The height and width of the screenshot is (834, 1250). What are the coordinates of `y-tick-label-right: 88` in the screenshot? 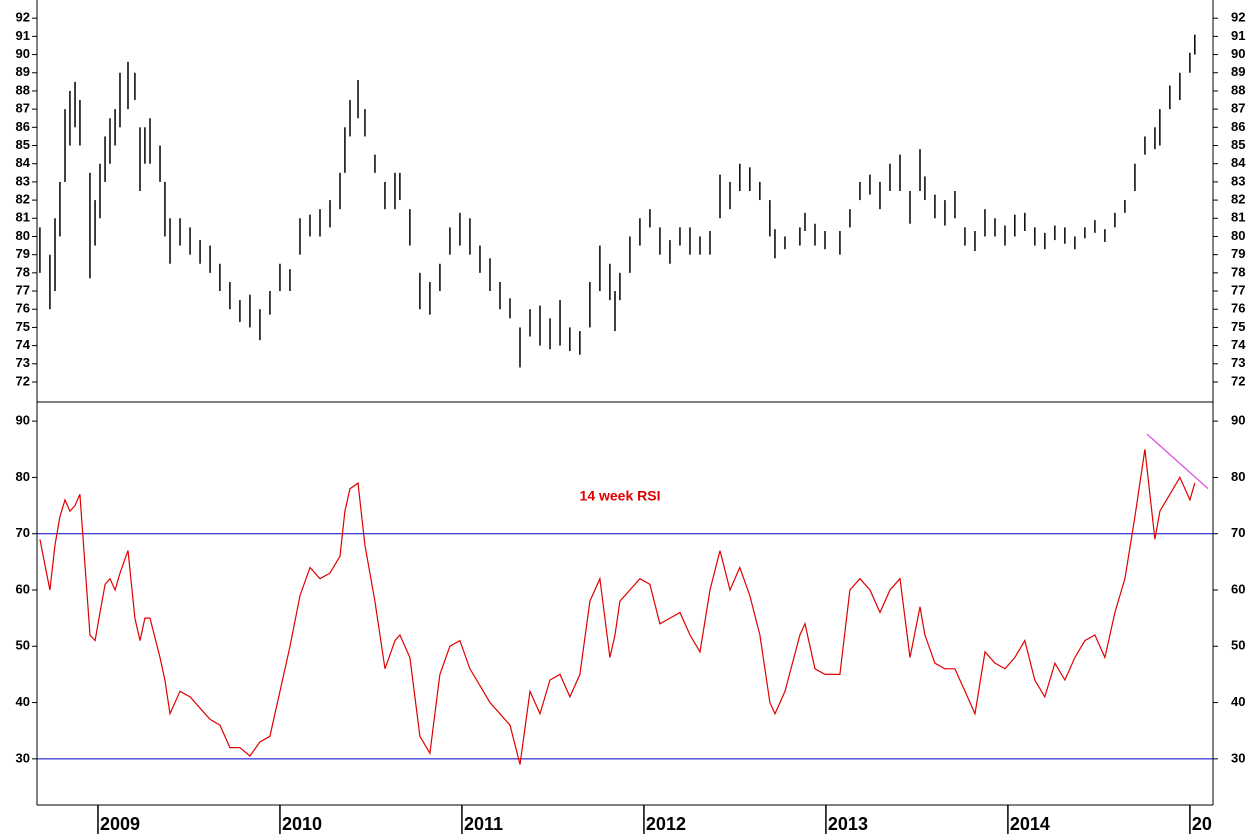 It's located at (1238, 89).